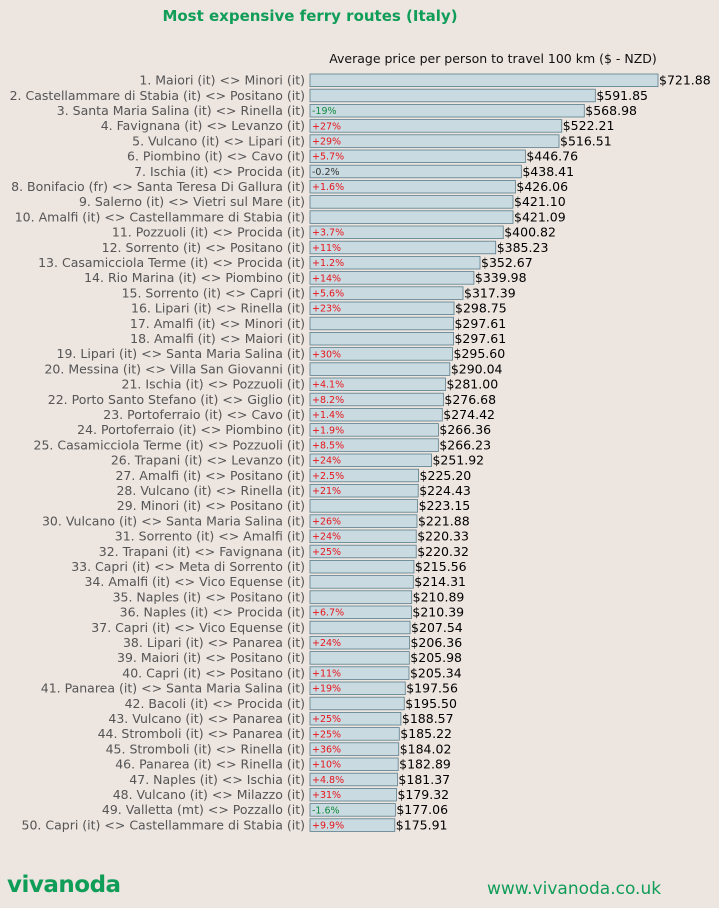  I want to click on price-value-label: $446.76, so click(552, 156).